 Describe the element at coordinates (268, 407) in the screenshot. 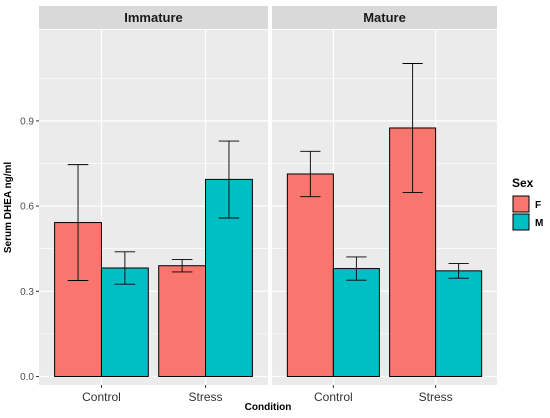

I see `x-axis-title: Condition` at that location.